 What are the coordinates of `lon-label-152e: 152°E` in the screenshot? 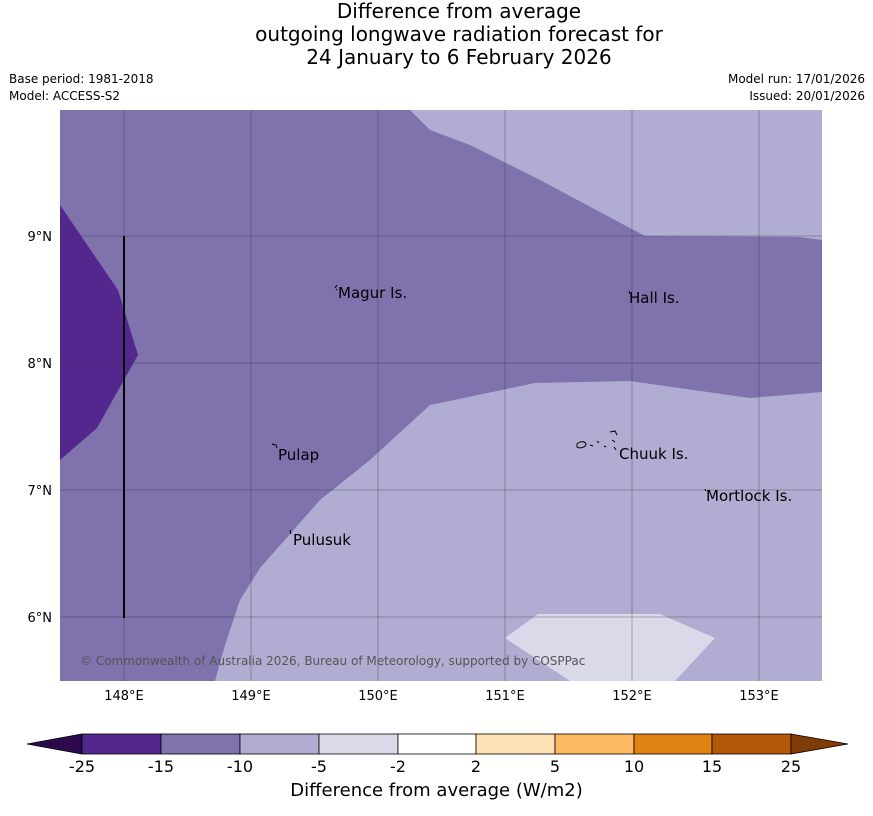 It's located at (632, 696).